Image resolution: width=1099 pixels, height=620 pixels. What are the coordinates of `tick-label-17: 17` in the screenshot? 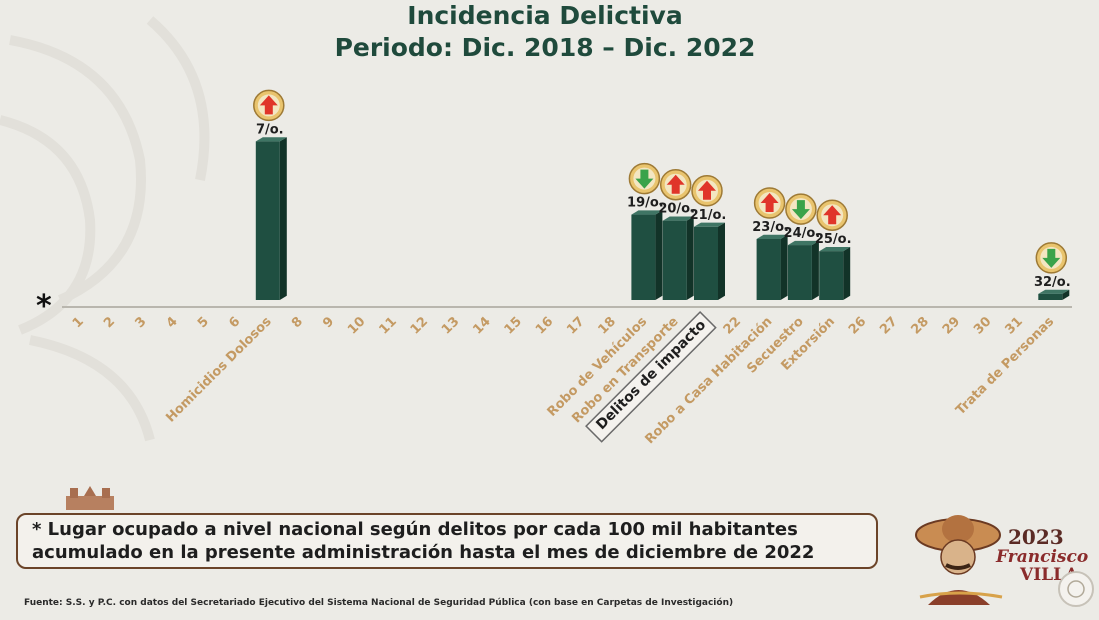 It's located at (575, 325).